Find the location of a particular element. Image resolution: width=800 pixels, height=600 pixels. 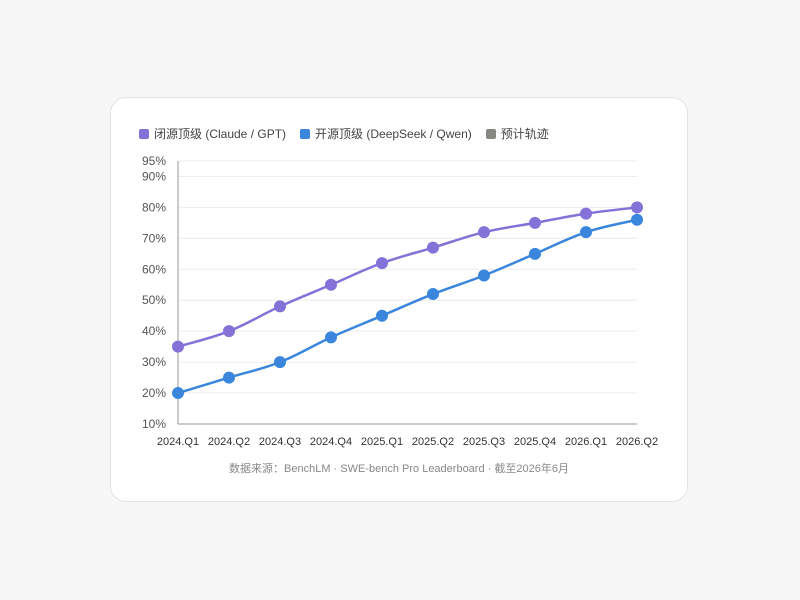

x-tick-label: 2025.Q3 is located at coordinates (484, 442).